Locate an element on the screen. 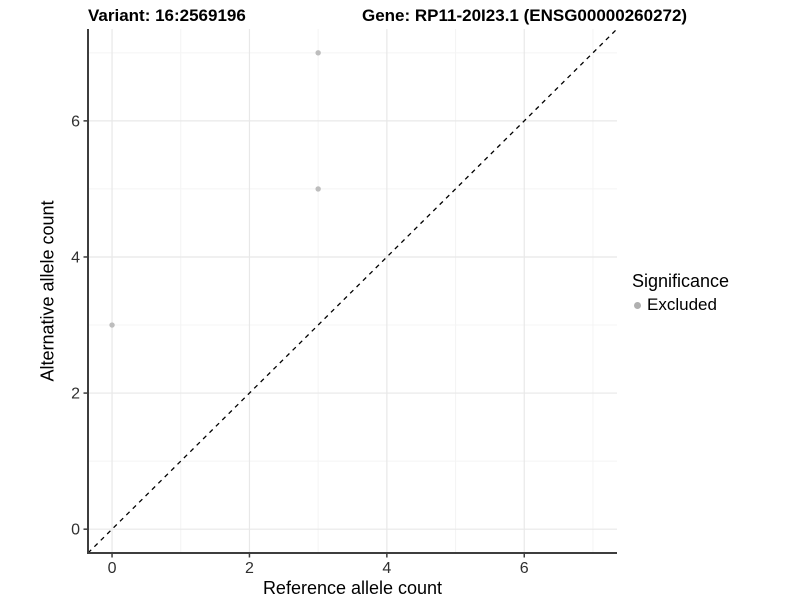 This screenshot has width=800, height=600. legend-title: Significance is located at coordinates (681, 281).